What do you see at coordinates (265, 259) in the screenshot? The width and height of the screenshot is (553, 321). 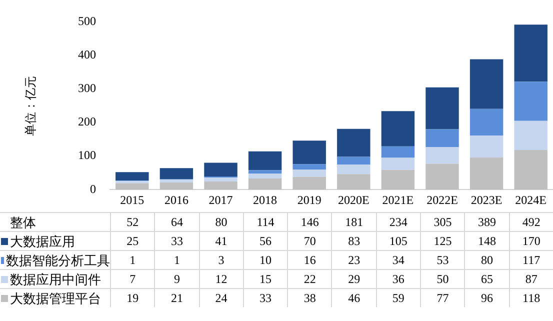 I see `data-label: 10` at bounding box center [265, 259].